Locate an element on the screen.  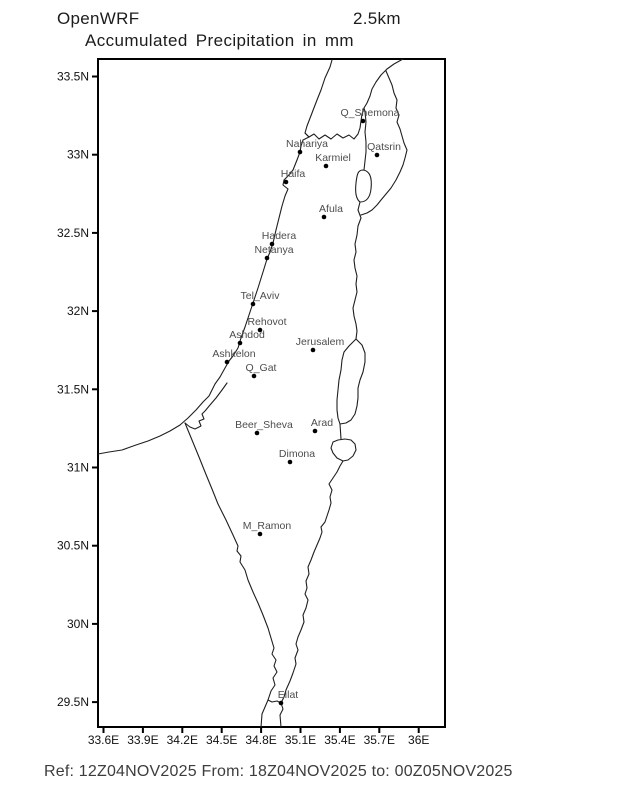
jordan-river-path is located at coordinates (357, 270).